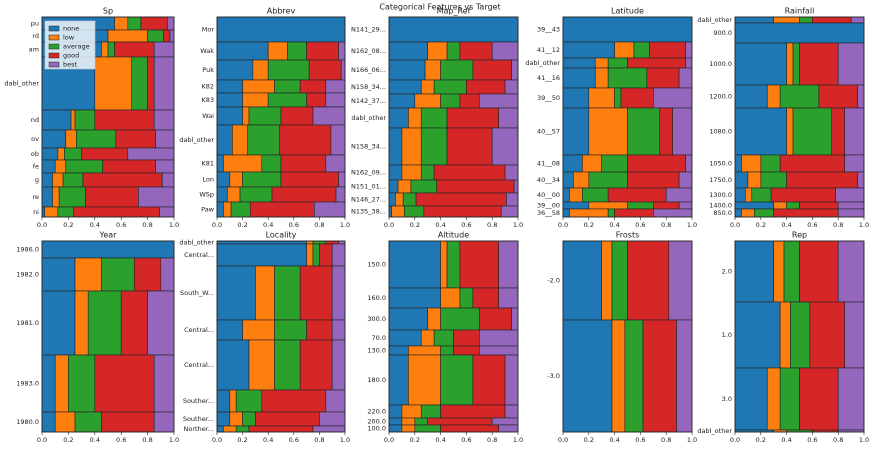 This screenshot has width=879, height=449. What do you see at coordinates (727, 399) in the screenshot?
I see `y-tick-label: 3.0` at bounding box center [727, 399].